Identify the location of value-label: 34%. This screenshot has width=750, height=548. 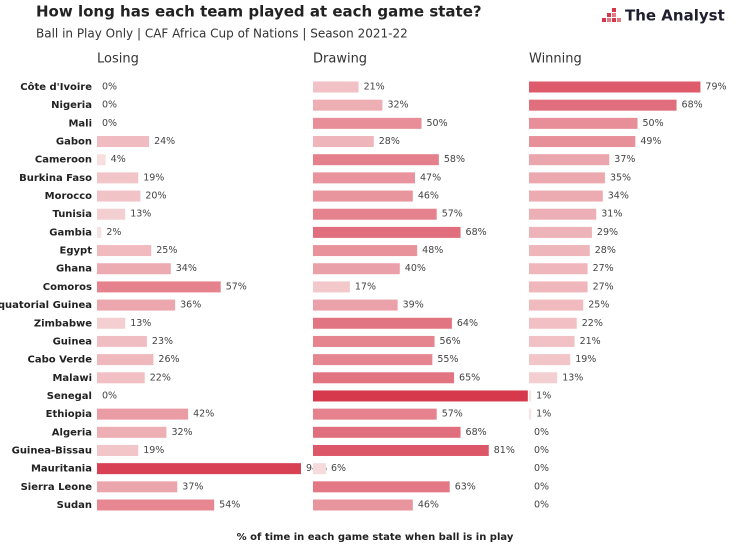
(618, 196).